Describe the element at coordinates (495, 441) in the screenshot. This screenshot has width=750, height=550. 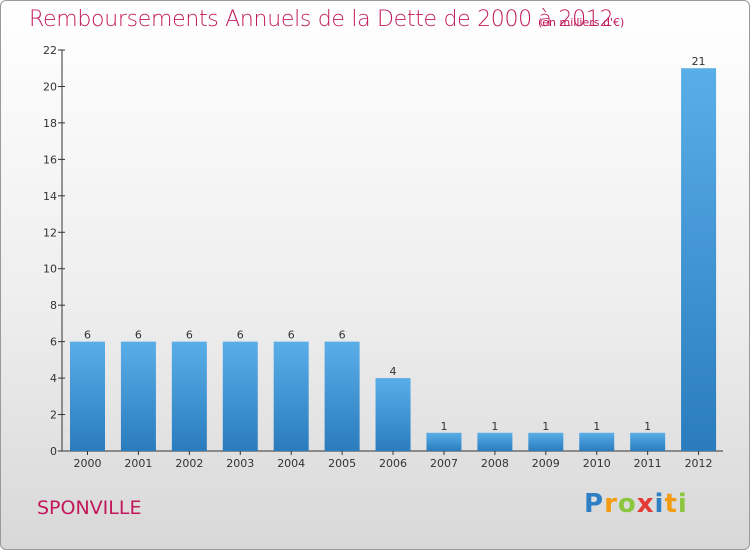
I see `bar-2008` at that location.